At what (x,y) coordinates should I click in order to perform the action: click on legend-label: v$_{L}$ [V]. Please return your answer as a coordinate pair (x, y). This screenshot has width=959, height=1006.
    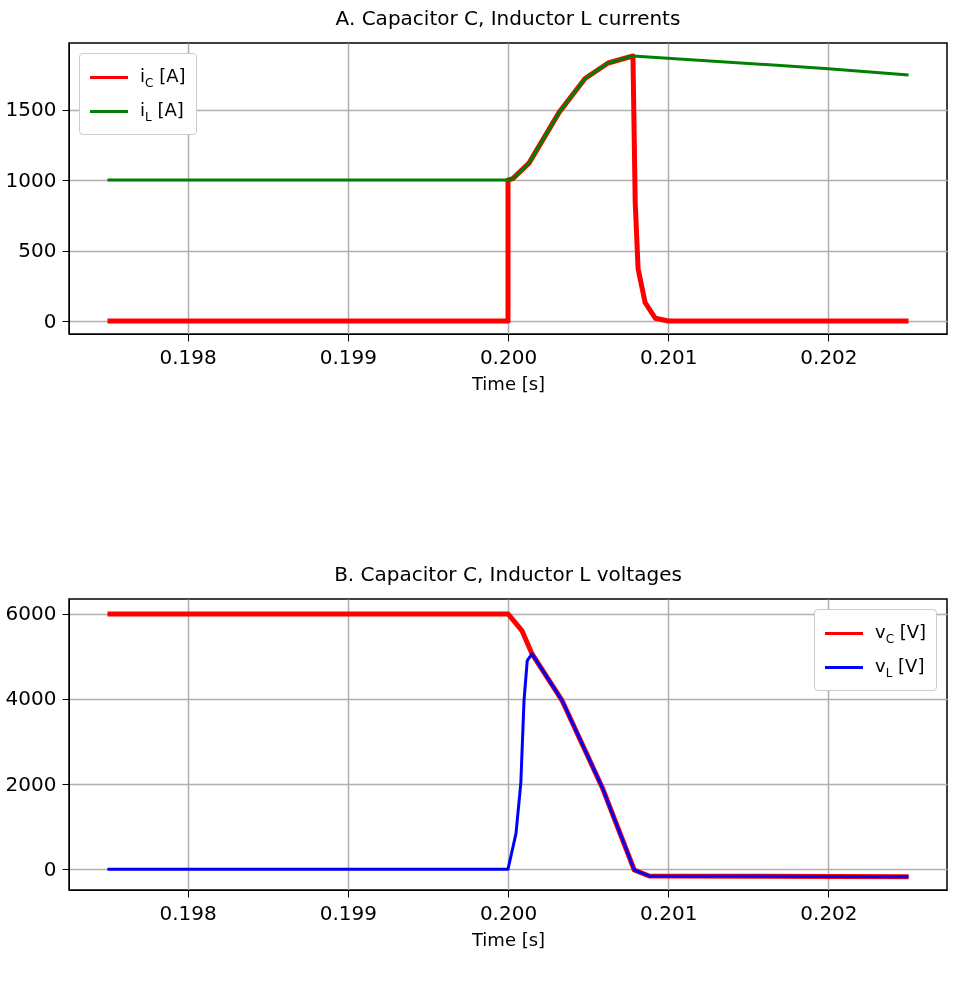
    Looking at the image, I should click on (900, 667).